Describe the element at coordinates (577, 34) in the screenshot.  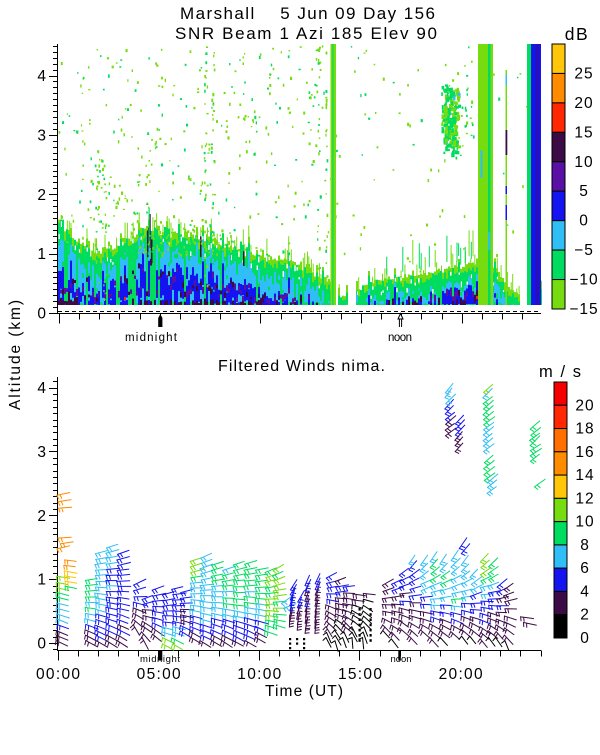
I see `svg-text: dB` at that location.